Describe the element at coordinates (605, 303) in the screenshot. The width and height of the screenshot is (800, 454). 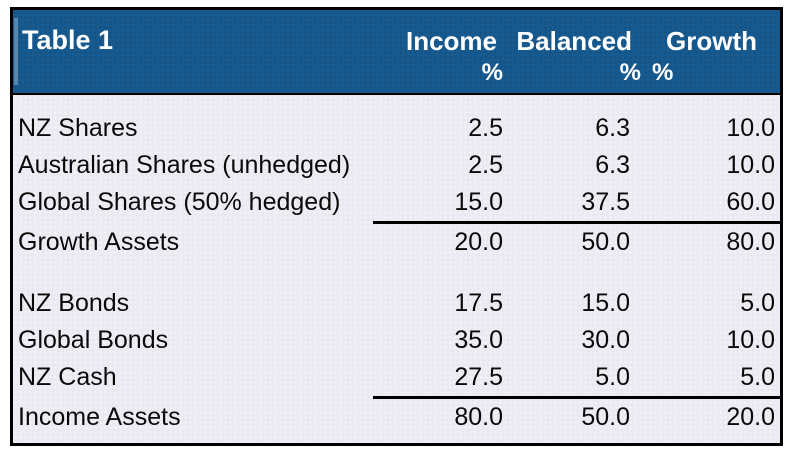
I see `value-balanced: 15.0` at that location.